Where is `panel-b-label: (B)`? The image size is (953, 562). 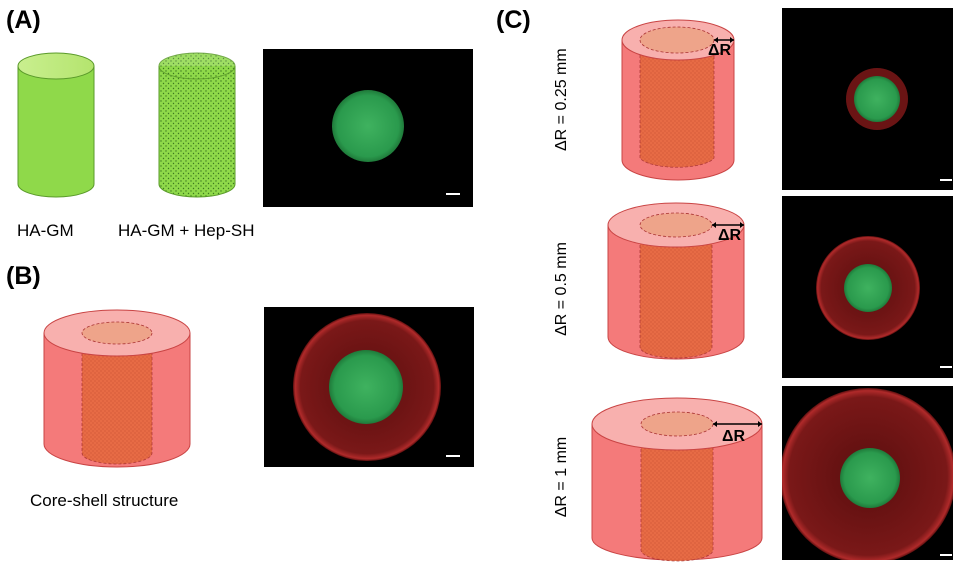
panel-b-label: (B) is located at coordinates (23, 276).